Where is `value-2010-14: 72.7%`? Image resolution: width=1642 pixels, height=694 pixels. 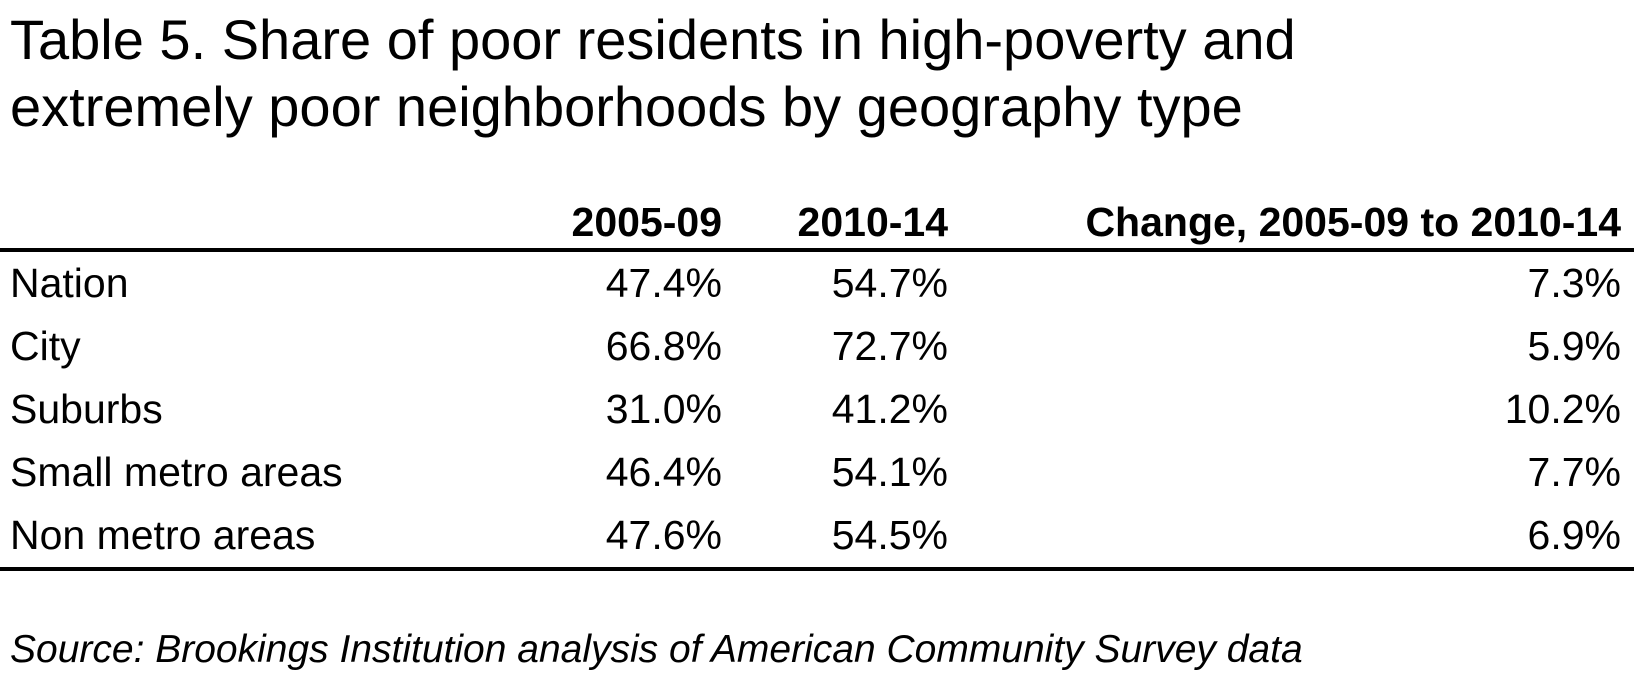 value-2010-14: 72.7% is located at coordinates (889, 346).